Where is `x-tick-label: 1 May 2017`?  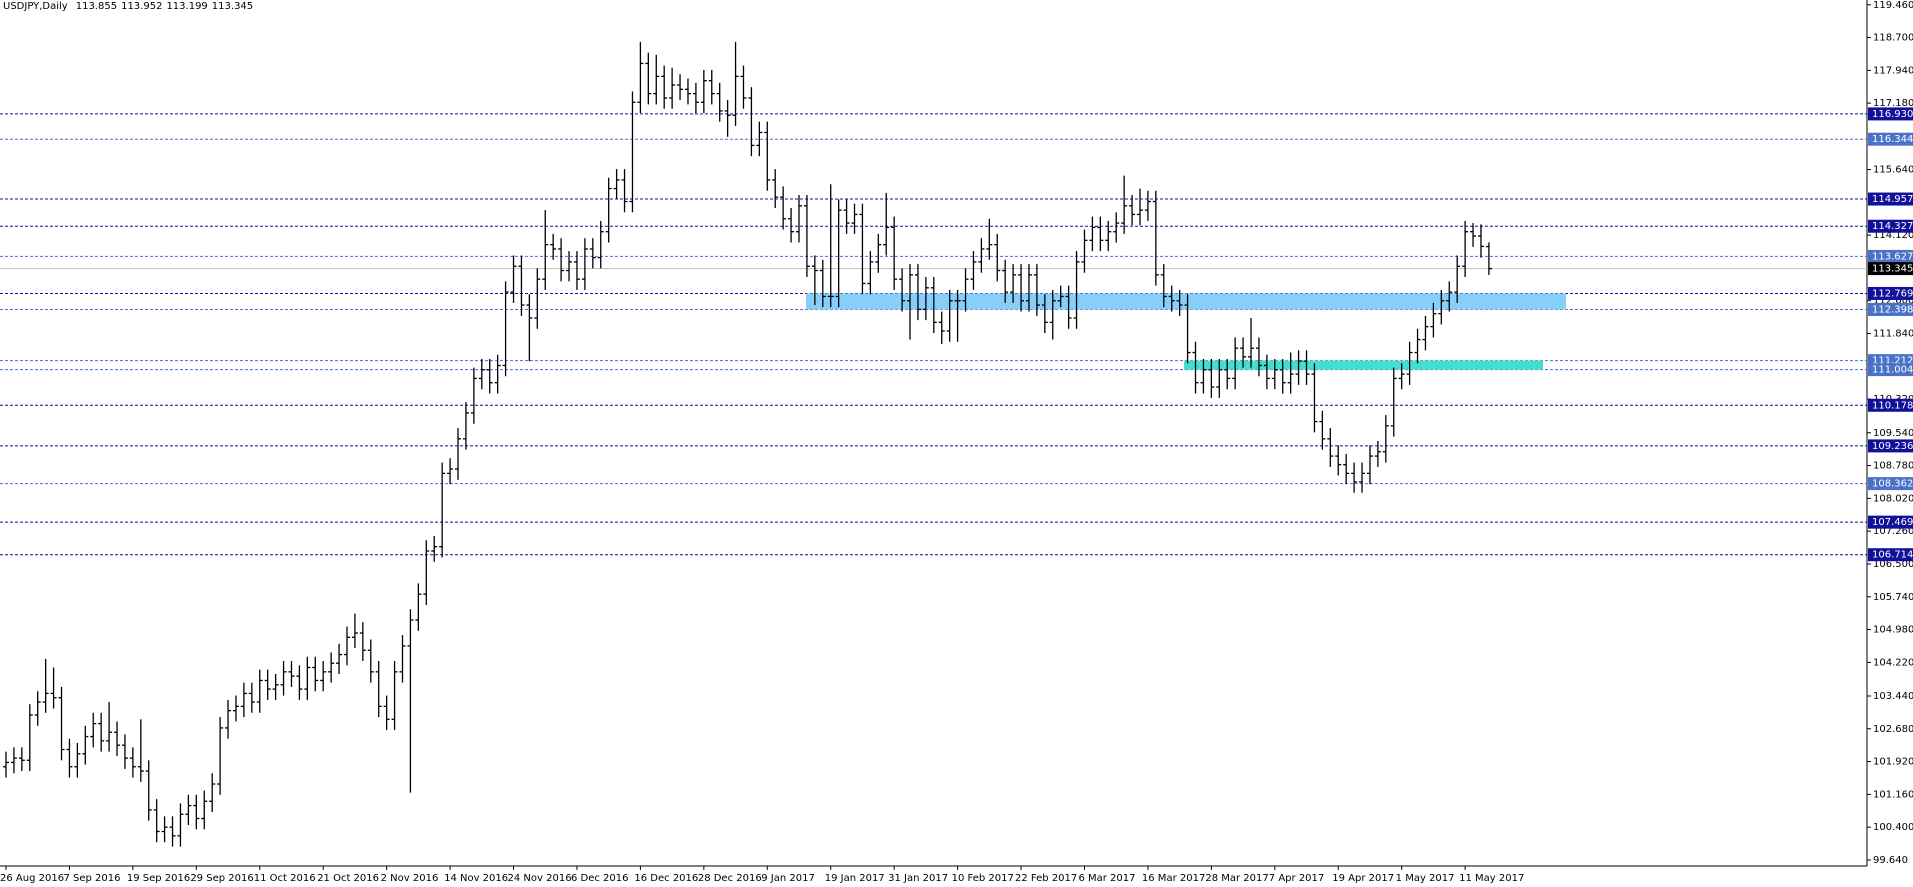 x-tick-label: 1 May 2017 is located at coordinates (1425, 878).